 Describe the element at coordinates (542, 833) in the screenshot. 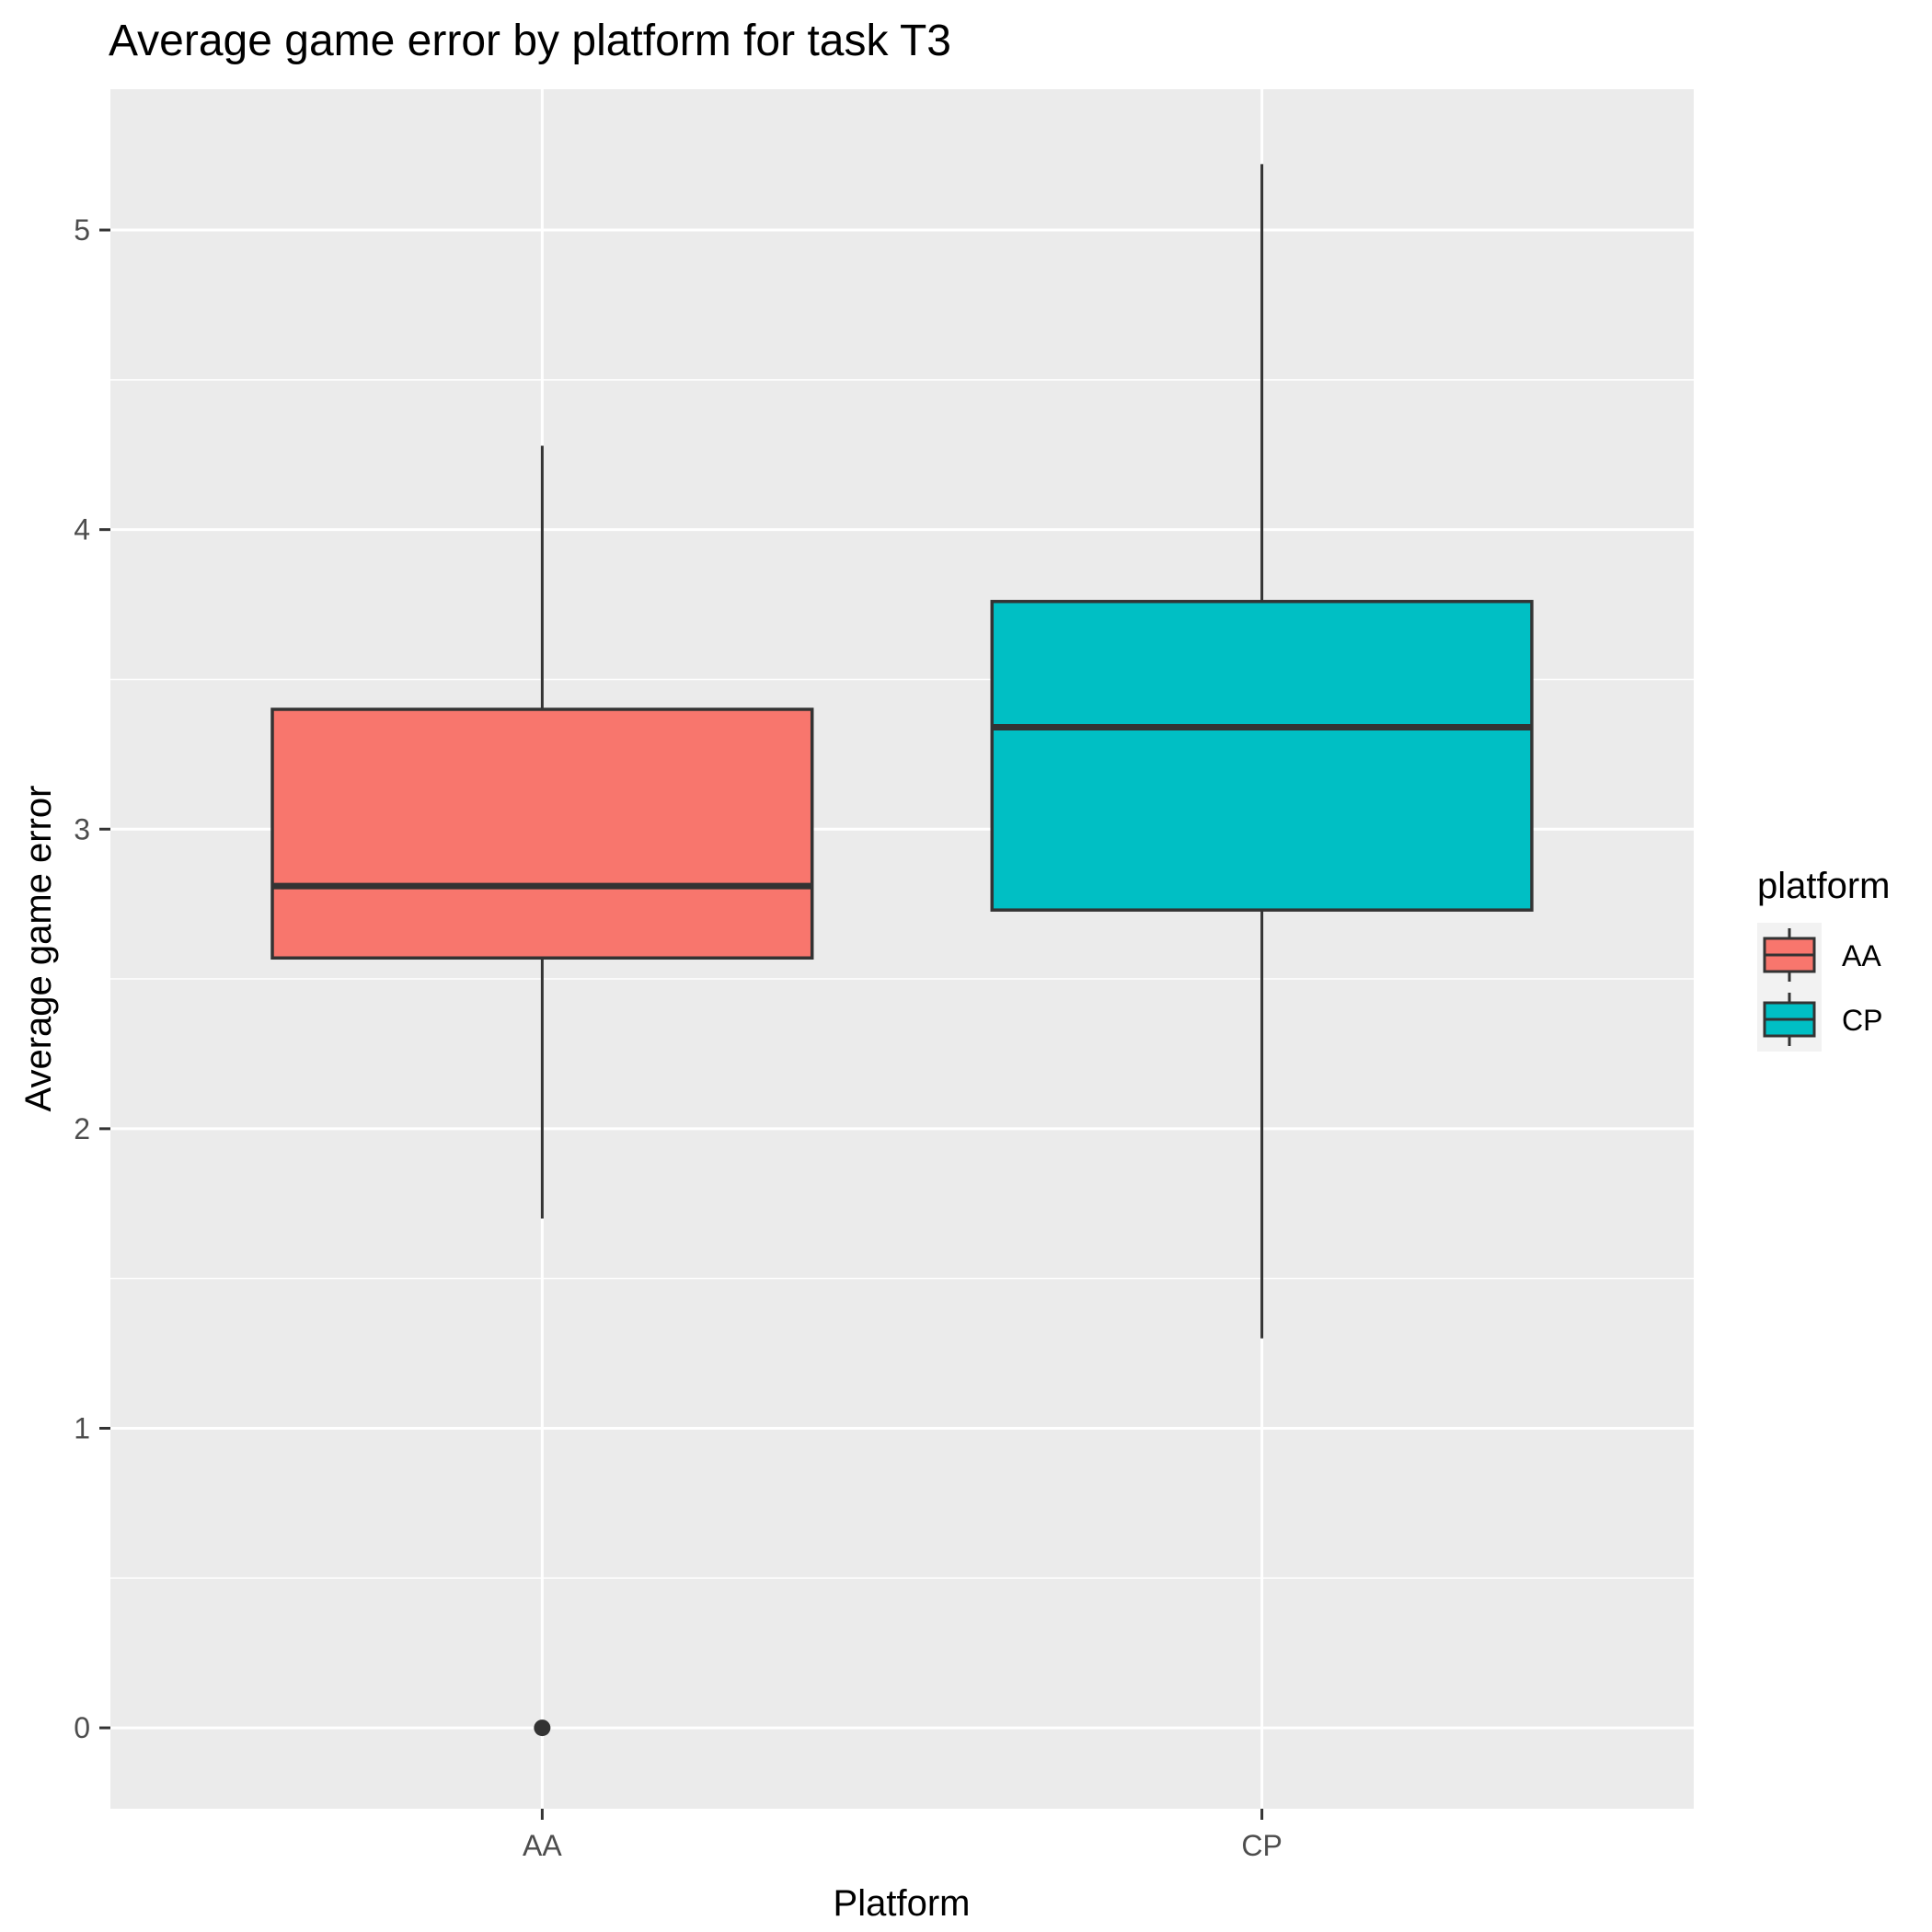

I see `box-aa` at that location.